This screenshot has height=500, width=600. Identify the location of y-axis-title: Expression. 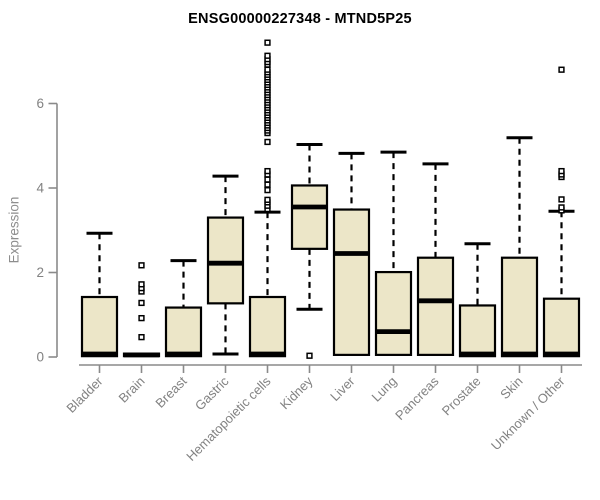
(14, 230).